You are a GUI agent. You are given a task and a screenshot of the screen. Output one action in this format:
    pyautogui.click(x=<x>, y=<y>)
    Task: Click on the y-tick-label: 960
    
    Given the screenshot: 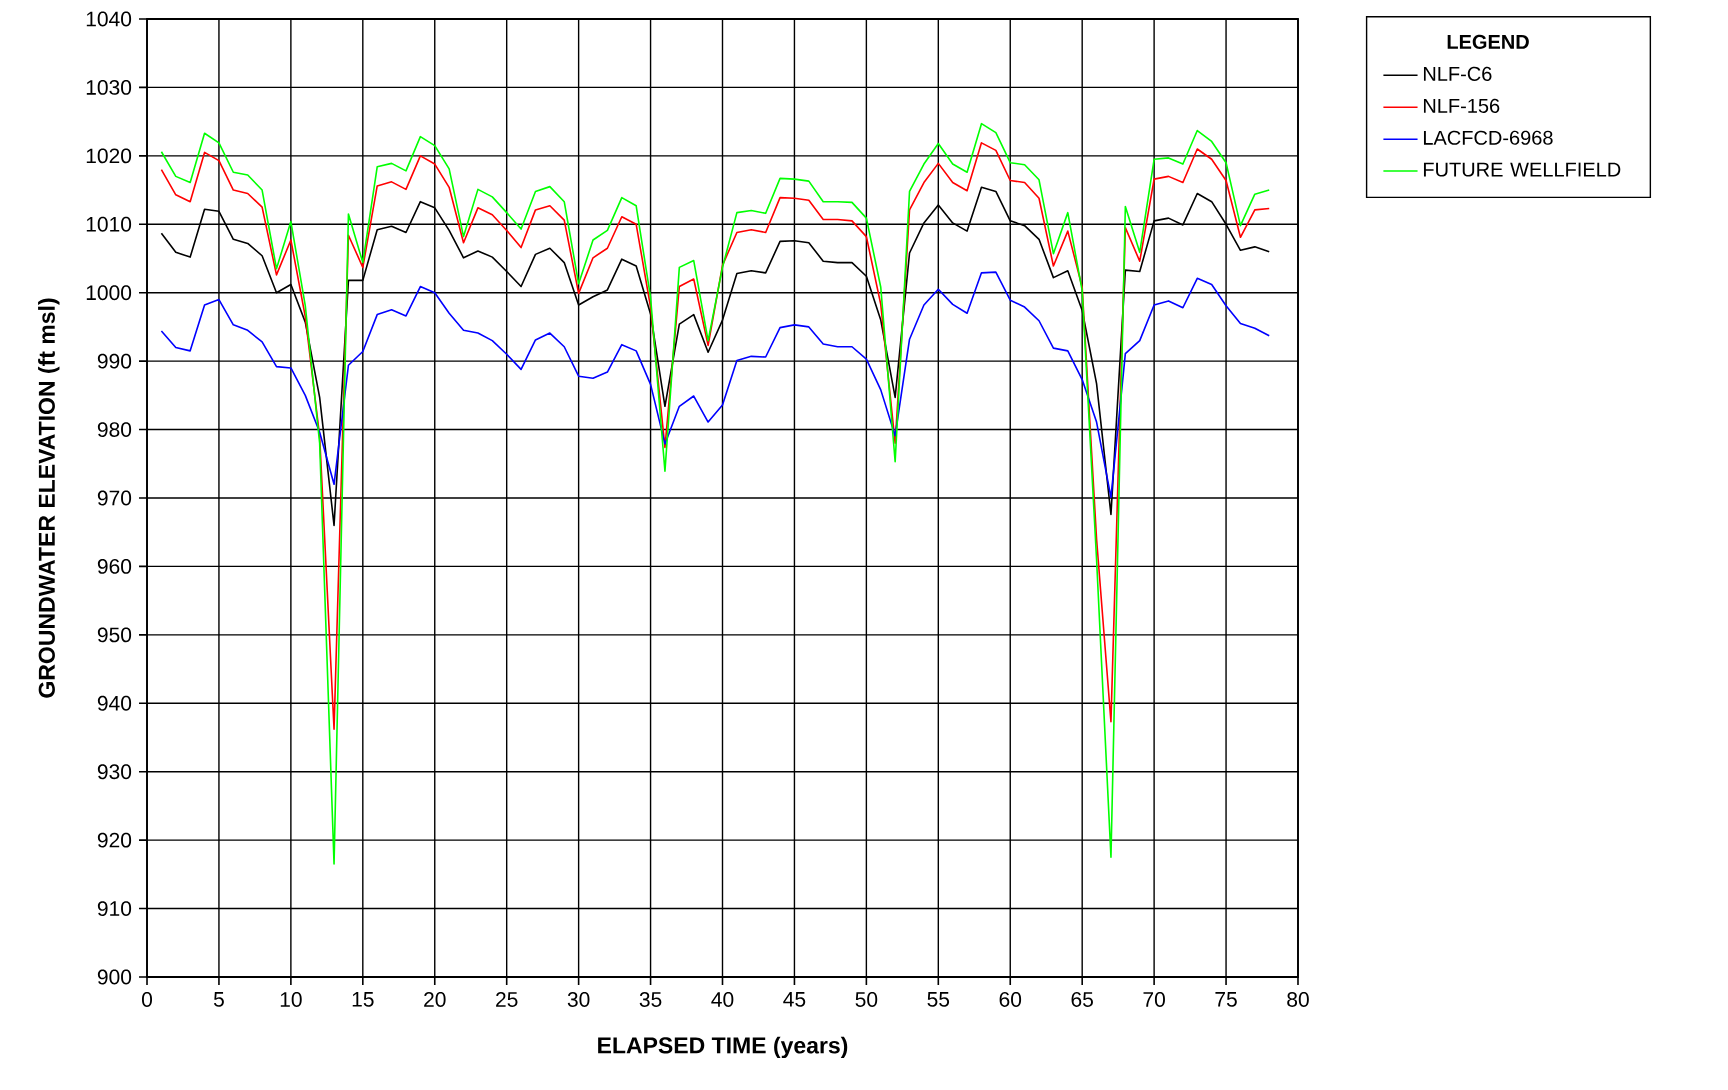 What is the action you would take?
    pyautogui.click(x=114, y=566)
    